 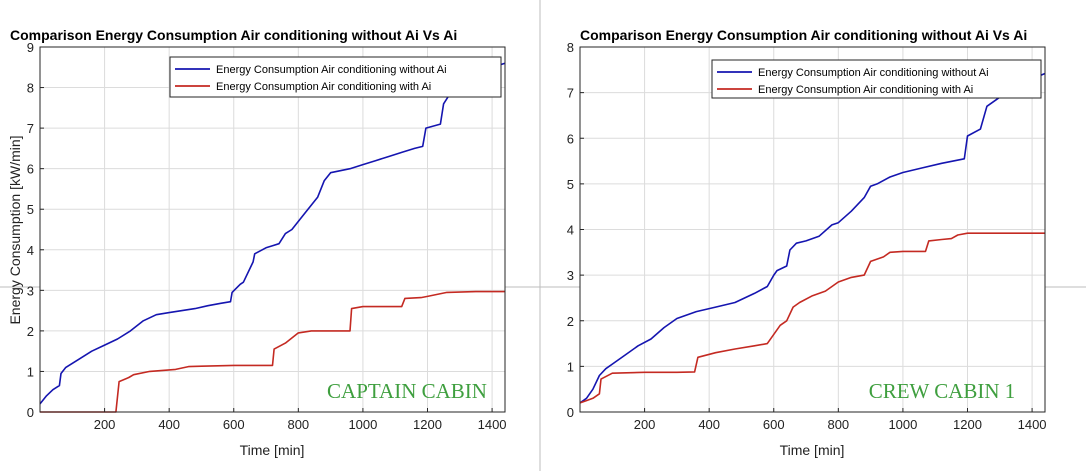 I want to click on y-axis-label: Energy Consumption [kW/min], so click(x=15, y=229).